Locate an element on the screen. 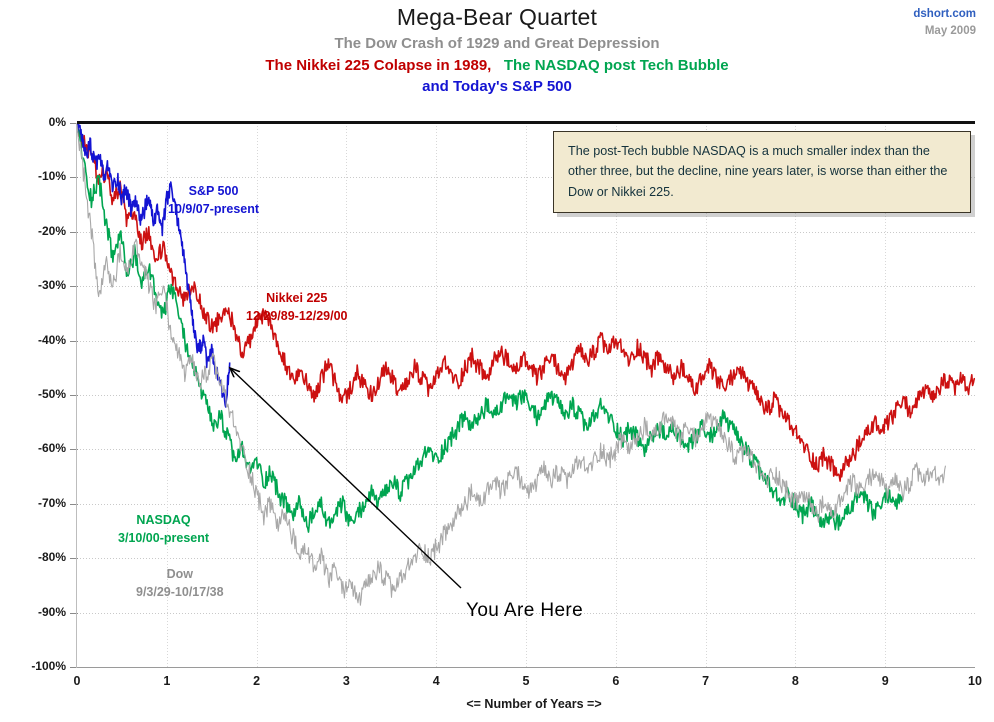 The width and height of the screenshot is (994, 722). chart-subtitle-nasdaq: The NASDAQ post Tech Bubble is located at coordinates (616, 65).